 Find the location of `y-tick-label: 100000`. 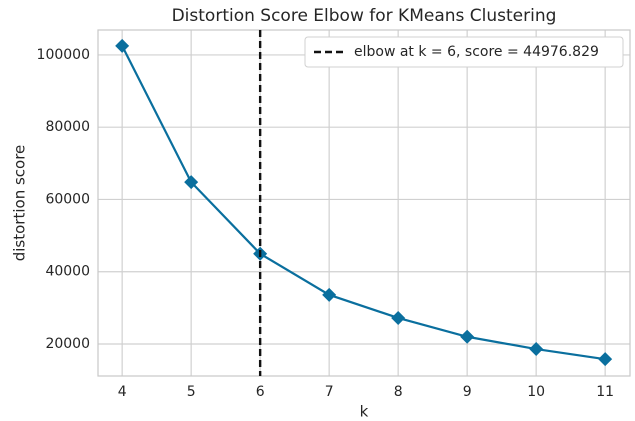

y-tick-label: 100000 is located at coordinates (63, 55).